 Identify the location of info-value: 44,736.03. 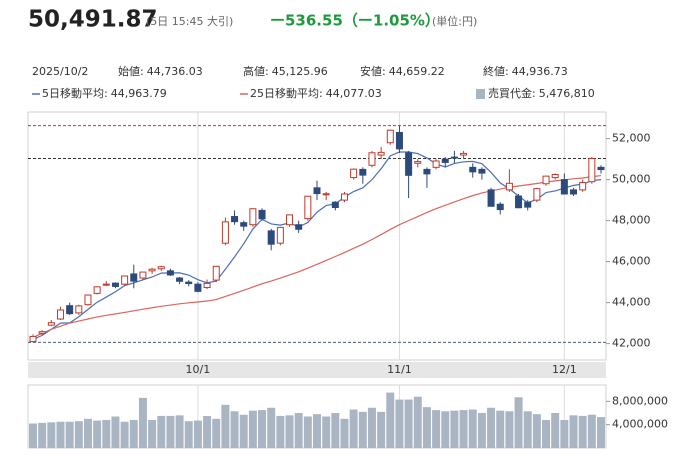
(175, 71).